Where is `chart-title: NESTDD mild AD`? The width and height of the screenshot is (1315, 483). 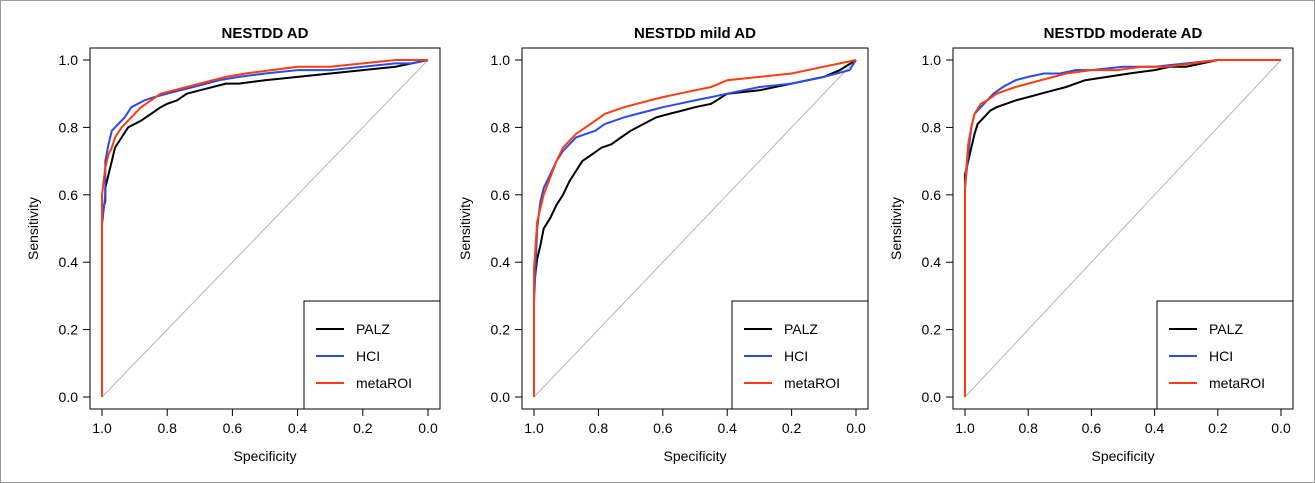
chart-title: NESTDD mild AD is located at coordinates (695, 33).